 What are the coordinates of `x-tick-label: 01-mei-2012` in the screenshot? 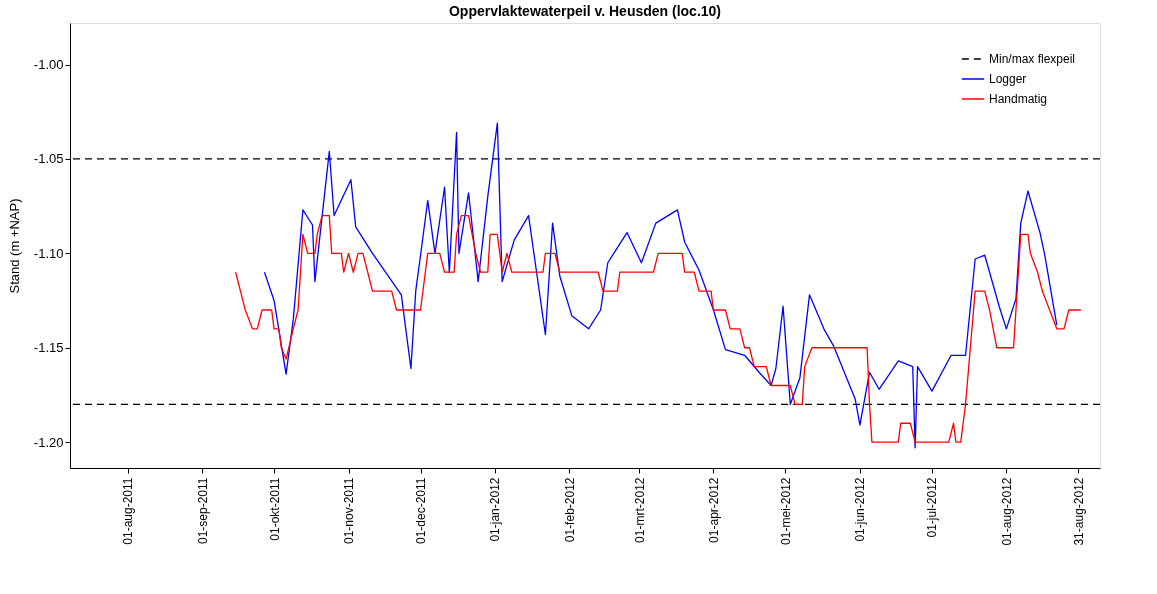 It's located at (785, 511).